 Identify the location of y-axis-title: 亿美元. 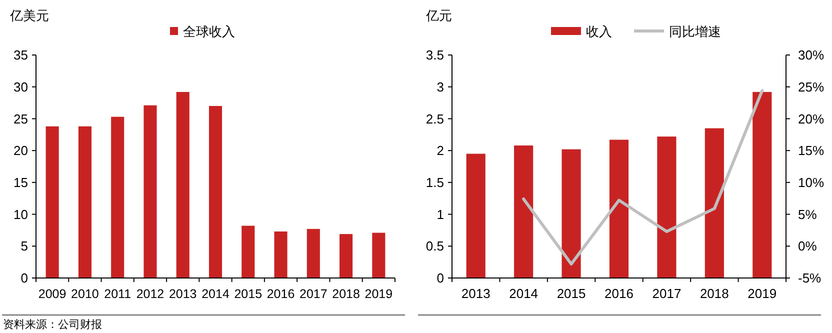
(29, 15).